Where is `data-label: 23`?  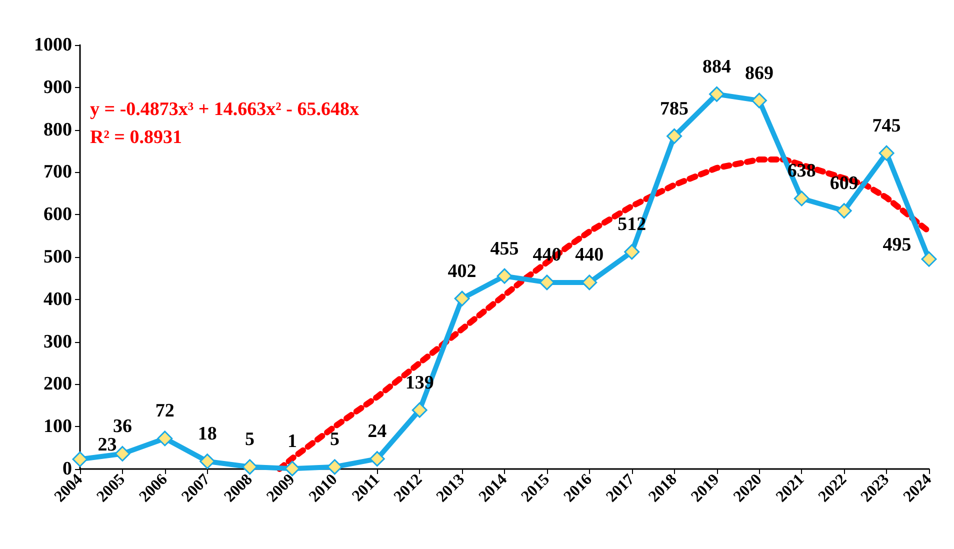 data-label: 23 is located at coordinates (107, 445).